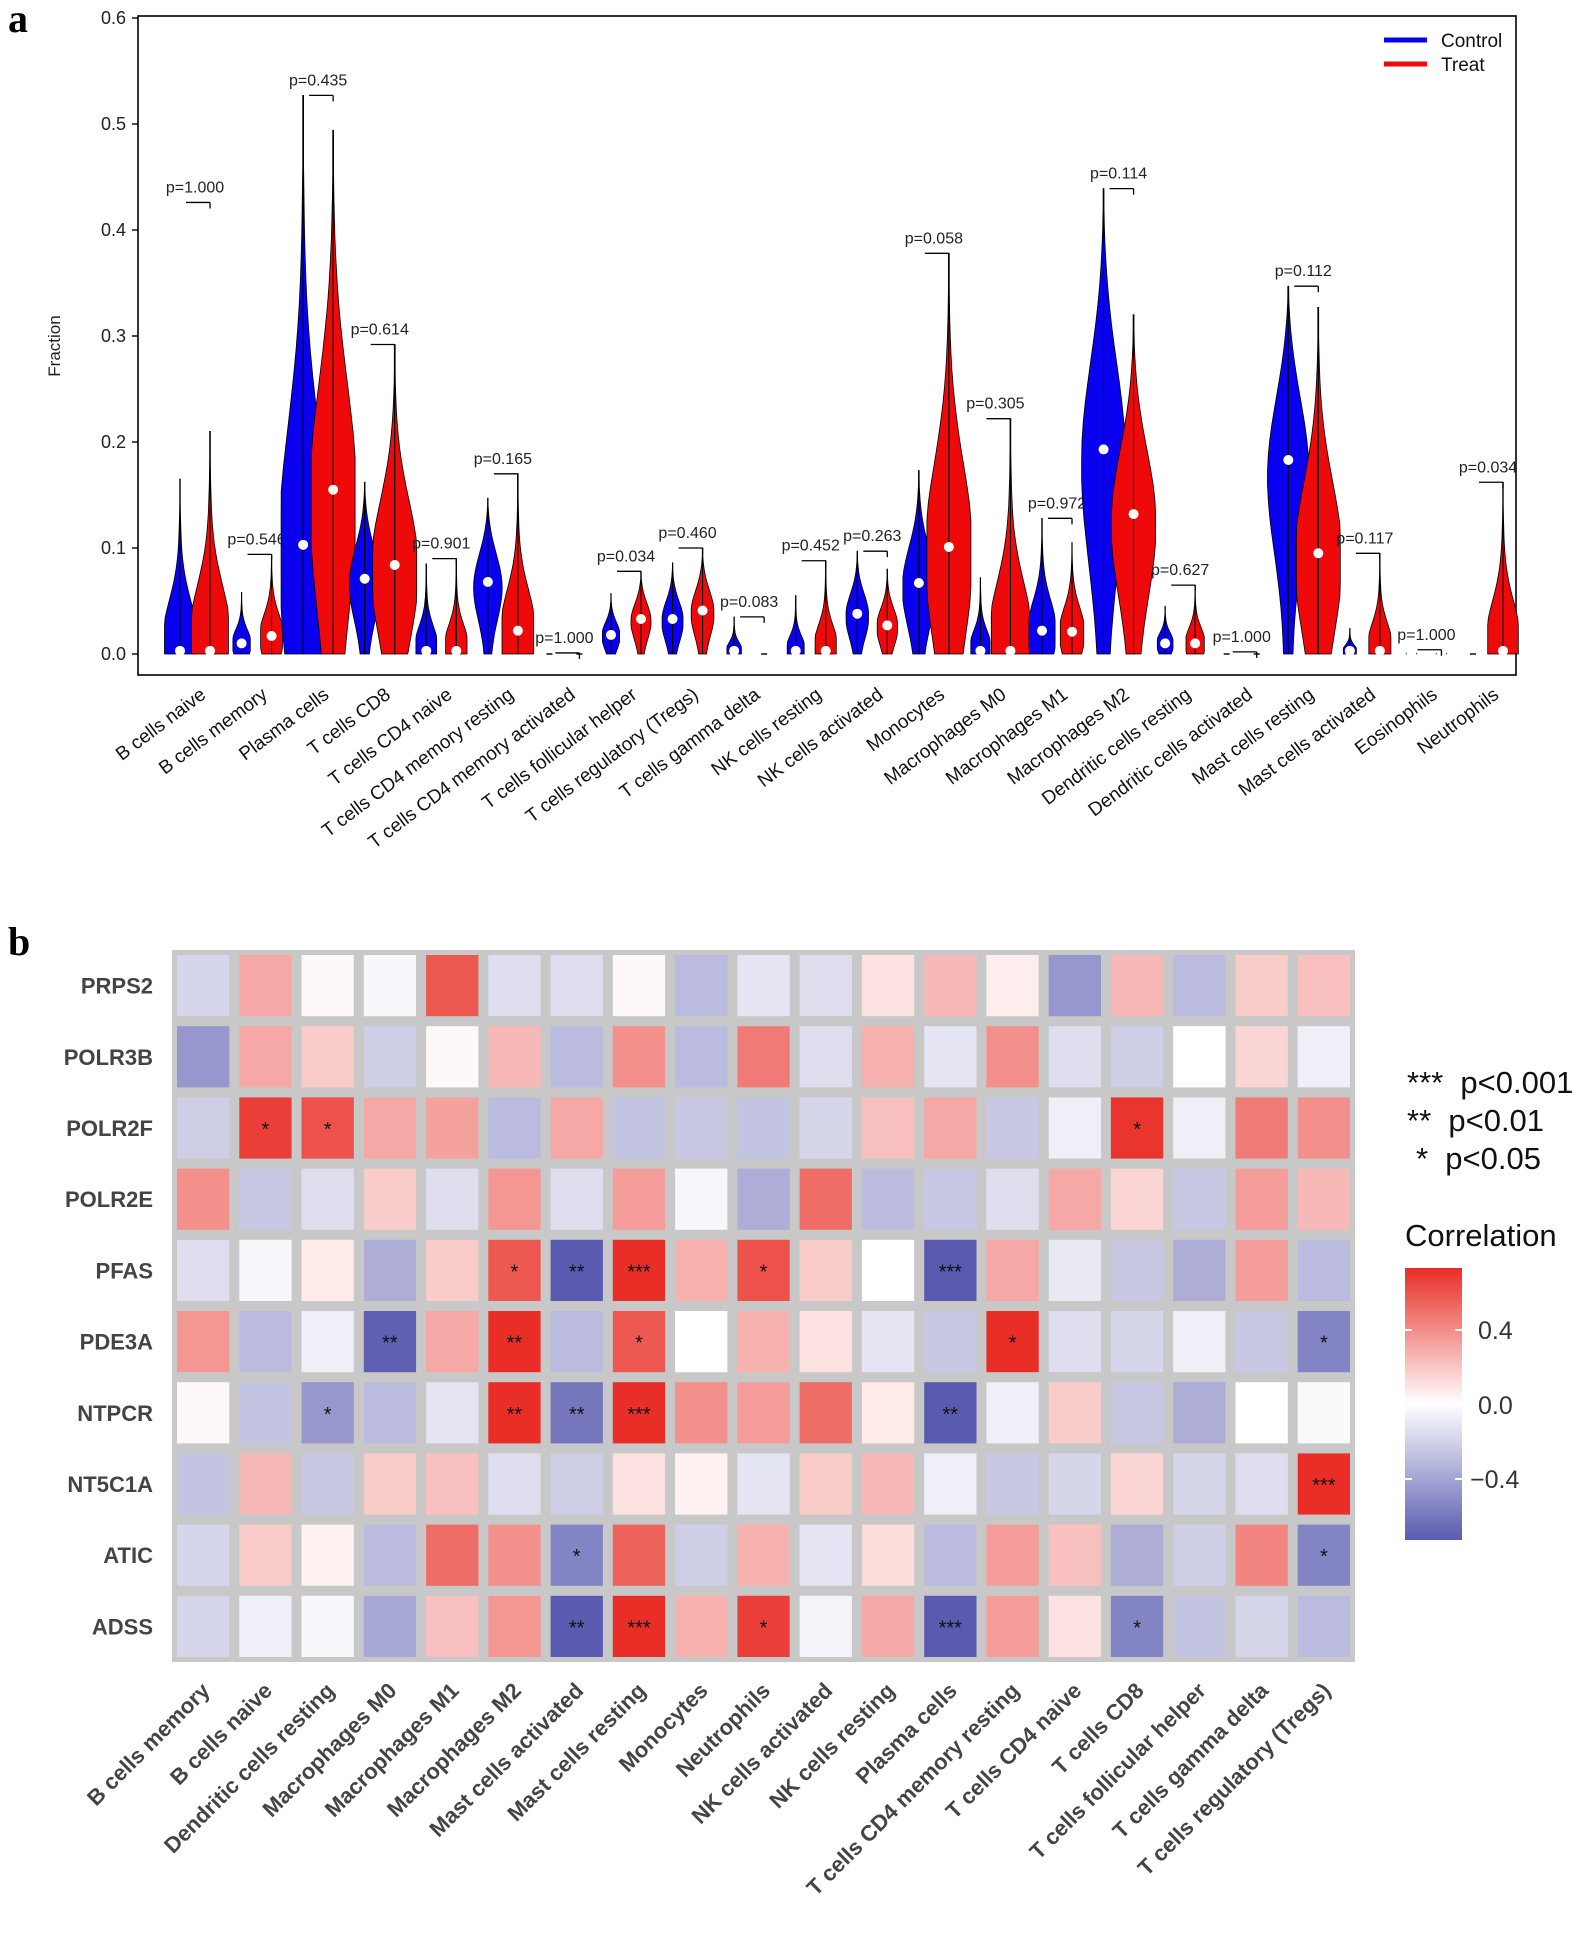  Describe the element at coordinates (1495, 1406) in the screenshot. I see `colorbar-tick-0.0: 0.0` at that location.